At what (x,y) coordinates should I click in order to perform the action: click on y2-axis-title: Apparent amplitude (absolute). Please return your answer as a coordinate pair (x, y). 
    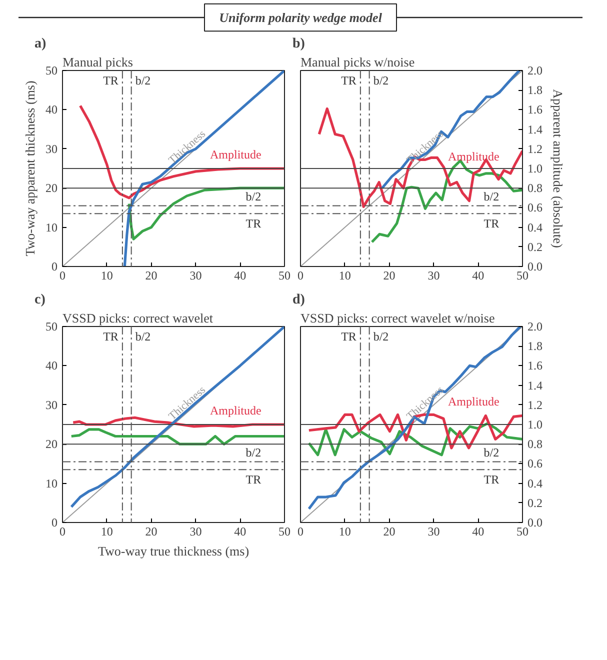
    Looking at the image, I should click on (558, 168).